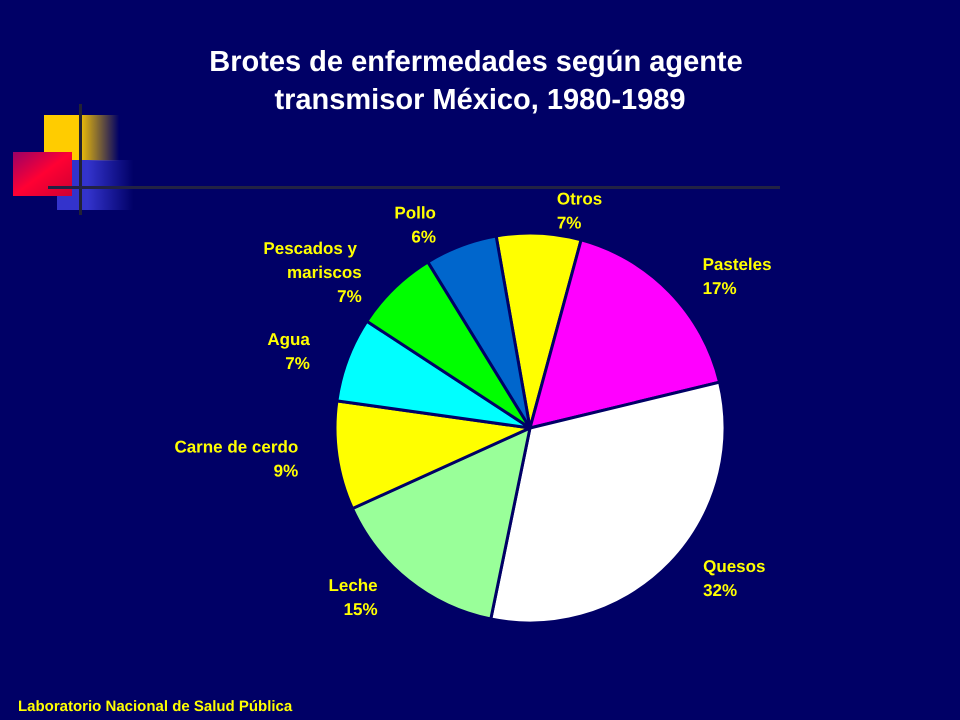 The height and width of the screenshot is (720, 960). What do you see at coordinates (719, 288) in the screenshot?
I see `data-label: 17%` at bounding box center [719, 288].